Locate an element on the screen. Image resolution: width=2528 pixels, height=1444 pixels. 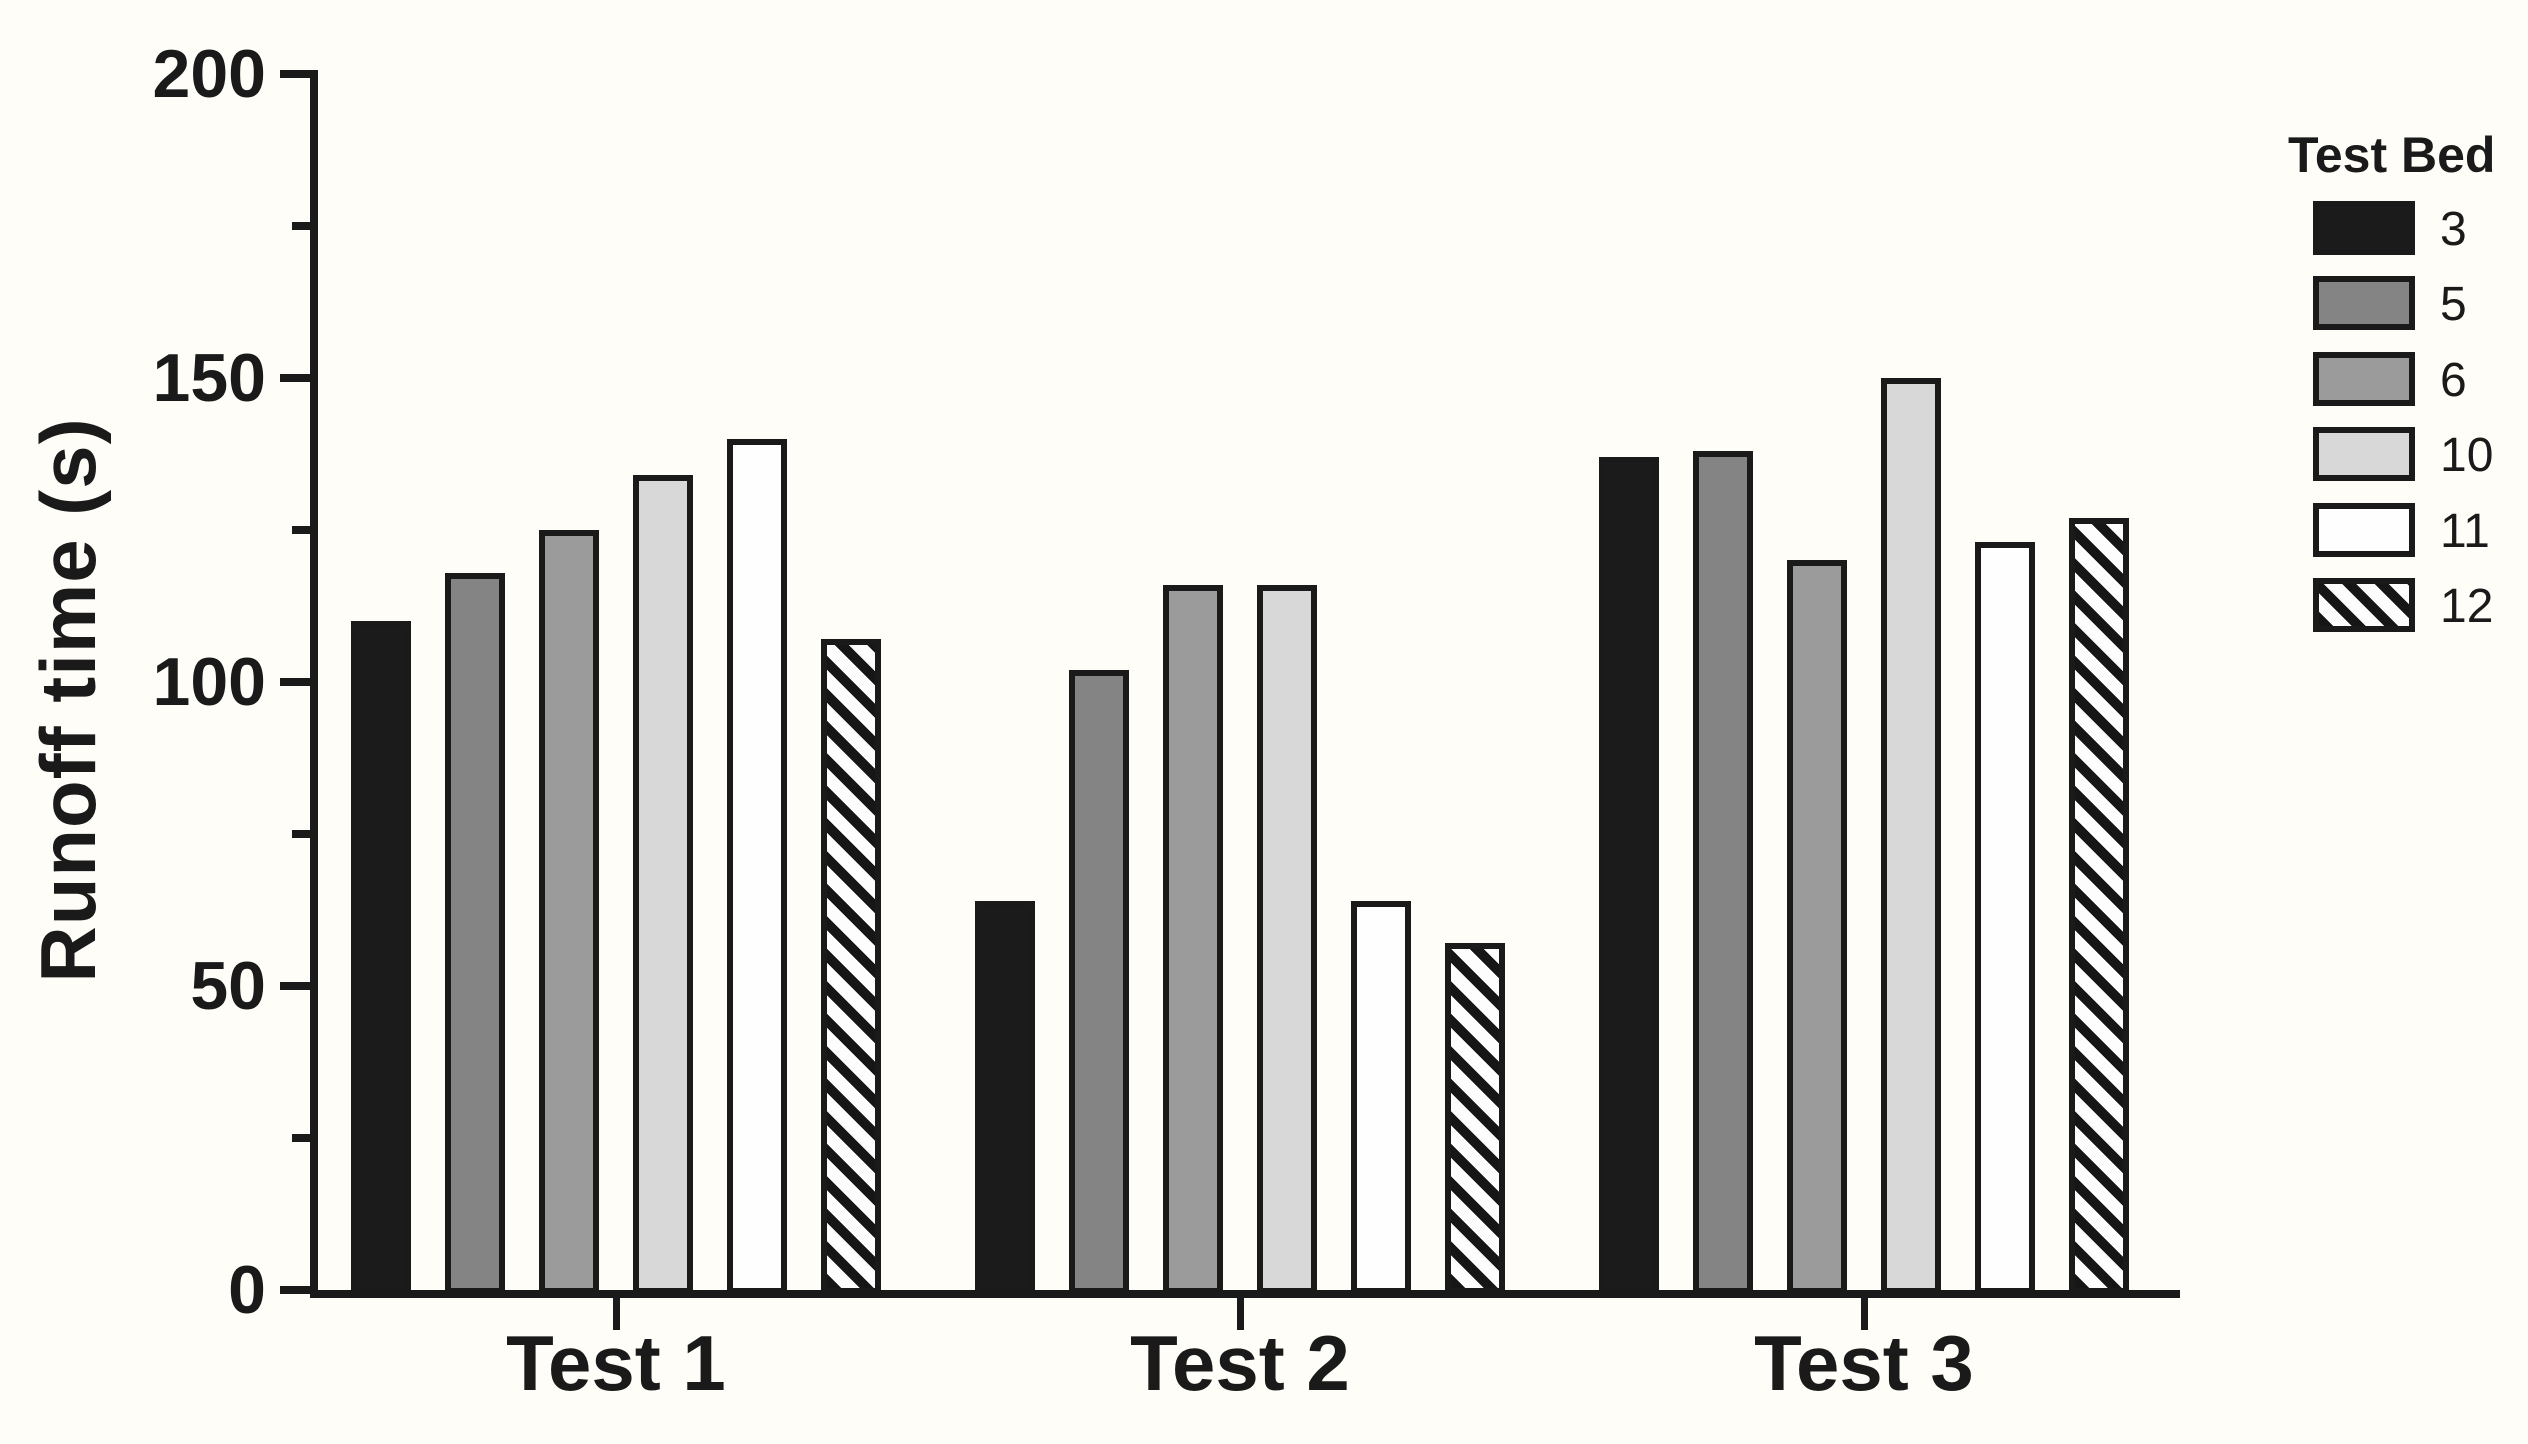
legend-item-label: 6 is located at coordinates (2453, 380).